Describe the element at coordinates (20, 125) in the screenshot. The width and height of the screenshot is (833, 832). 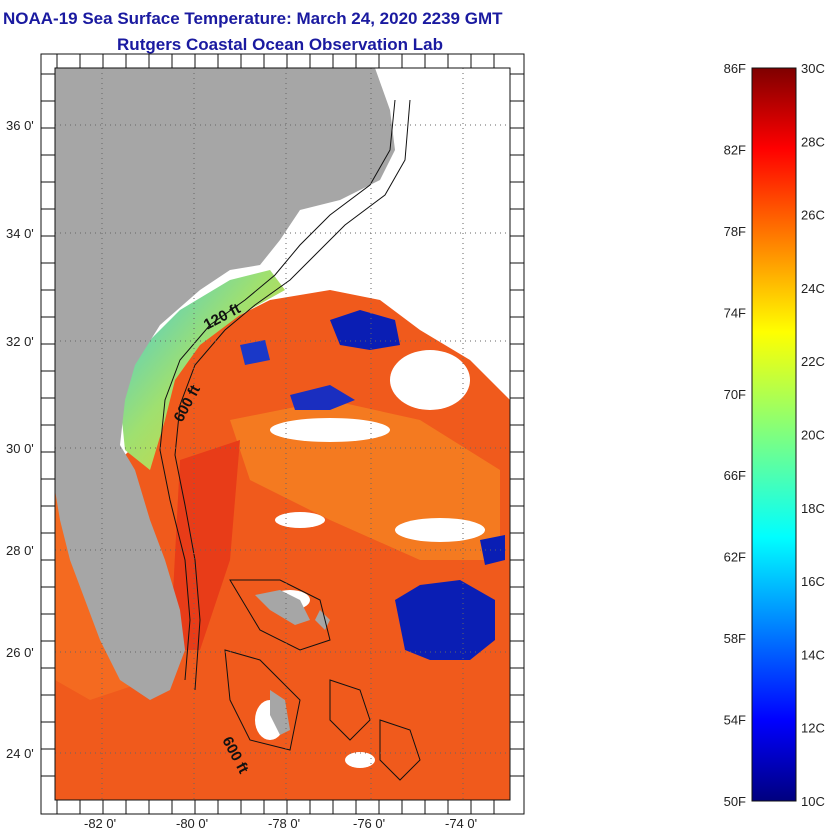
I see `lat-tick-label: 36 0'` at that location.